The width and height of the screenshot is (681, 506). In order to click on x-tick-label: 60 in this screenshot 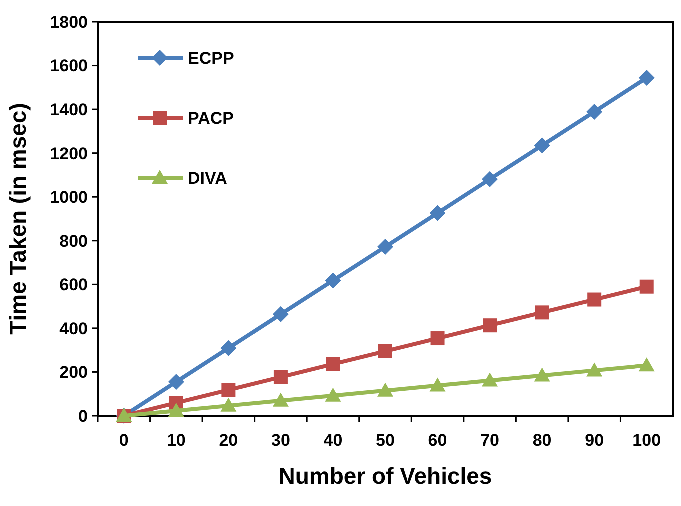, I will do `click(438, 440)`.